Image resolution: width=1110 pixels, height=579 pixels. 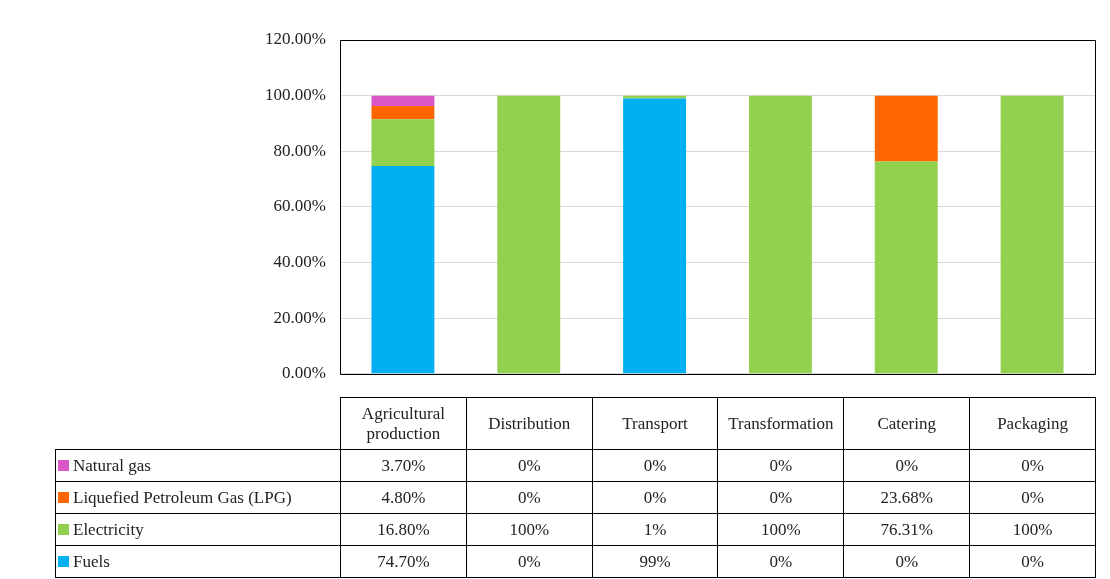 I want to click on data-label: 4.80%, so click(x=403, y=497).